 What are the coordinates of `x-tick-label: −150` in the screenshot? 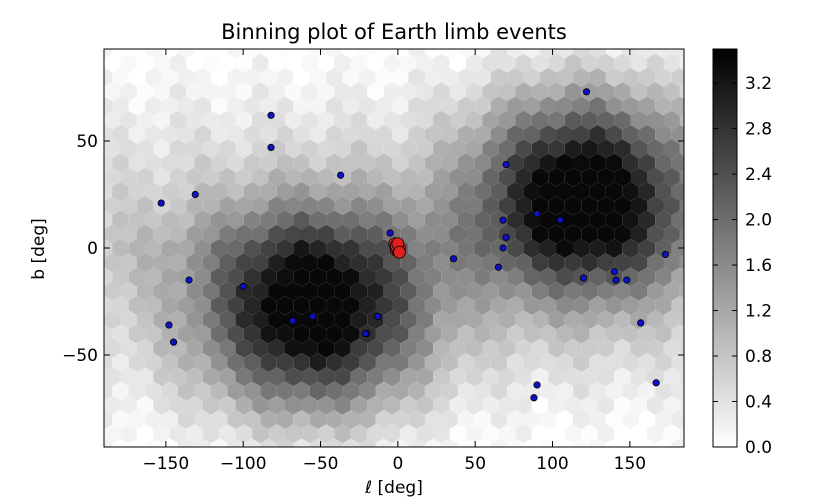 It's located at (166, 464).